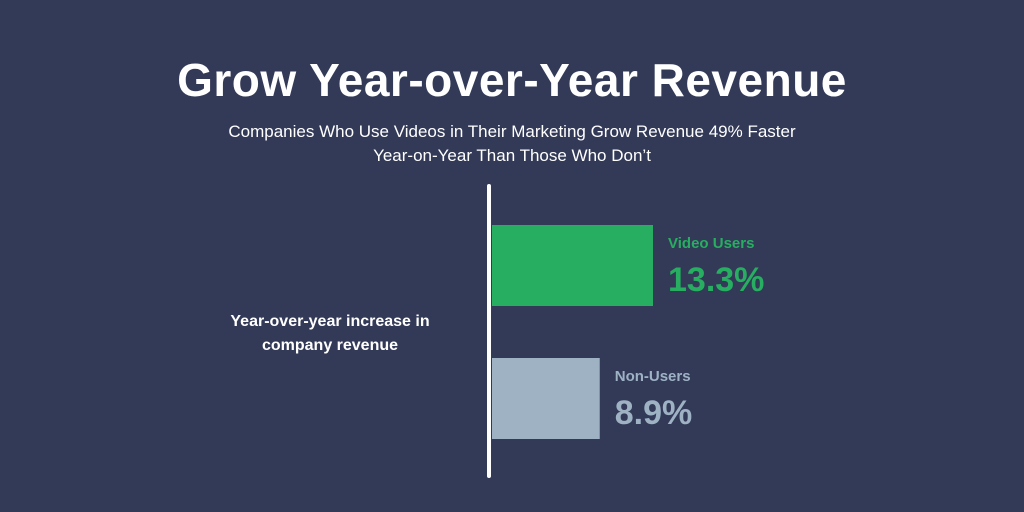  I want to click on category-label-non-users: Non-Users, so click(653, 376).